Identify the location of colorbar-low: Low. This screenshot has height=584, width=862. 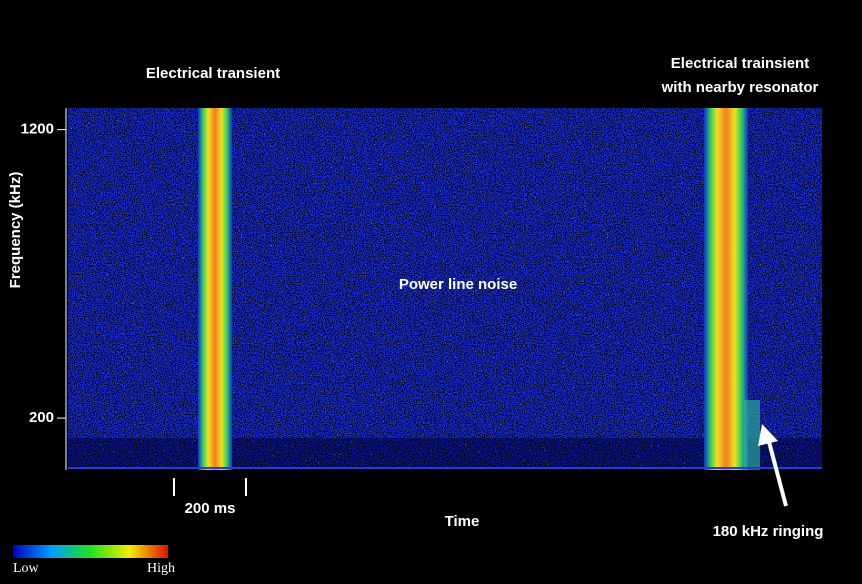
(26, 568).